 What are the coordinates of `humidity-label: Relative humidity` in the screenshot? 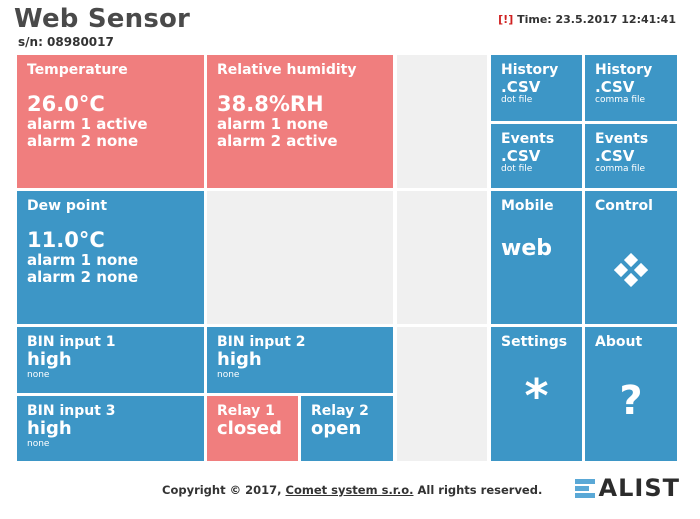 It's located at (287, 70).